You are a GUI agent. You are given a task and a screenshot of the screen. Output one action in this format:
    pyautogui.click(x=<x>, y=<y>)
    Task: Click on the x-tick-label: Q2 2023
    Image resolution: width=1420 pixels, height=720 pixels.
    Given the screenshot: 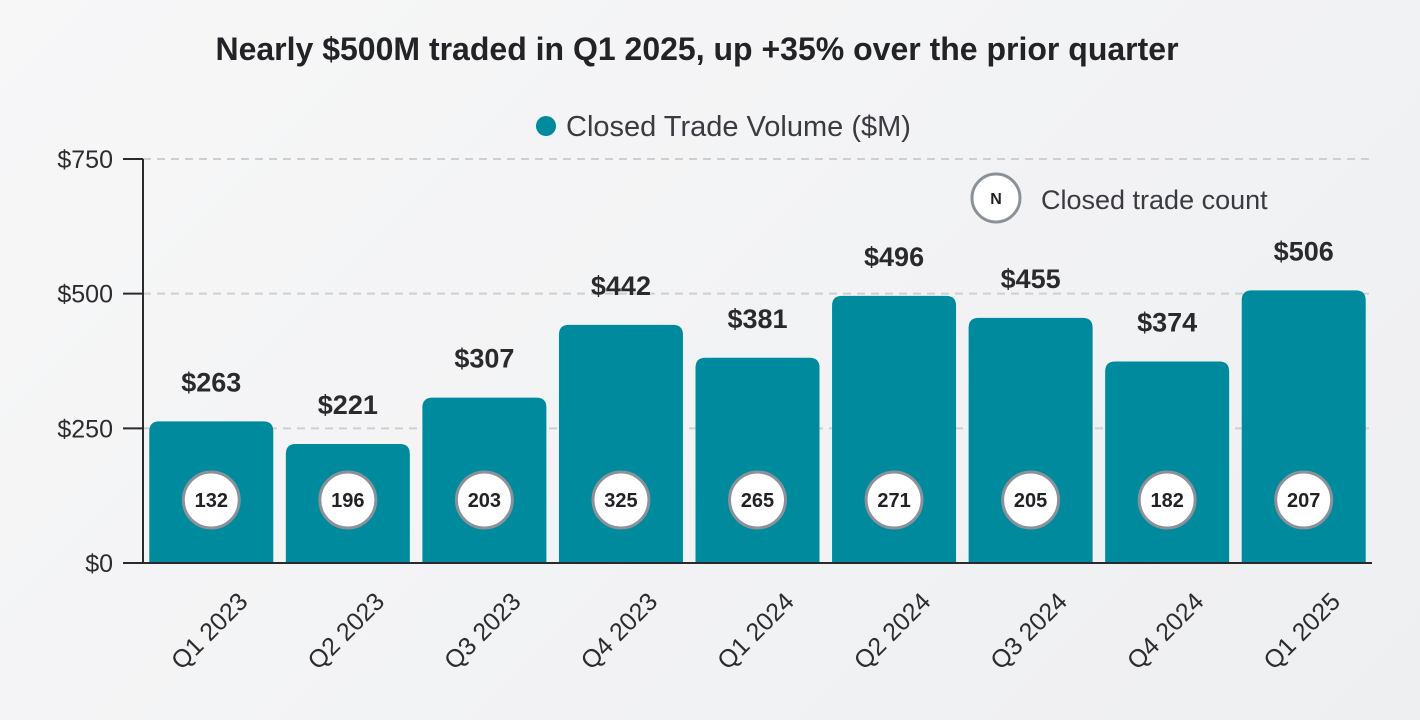 What is the action you would take?
    pyautogui.click(x=346, y=631)
    